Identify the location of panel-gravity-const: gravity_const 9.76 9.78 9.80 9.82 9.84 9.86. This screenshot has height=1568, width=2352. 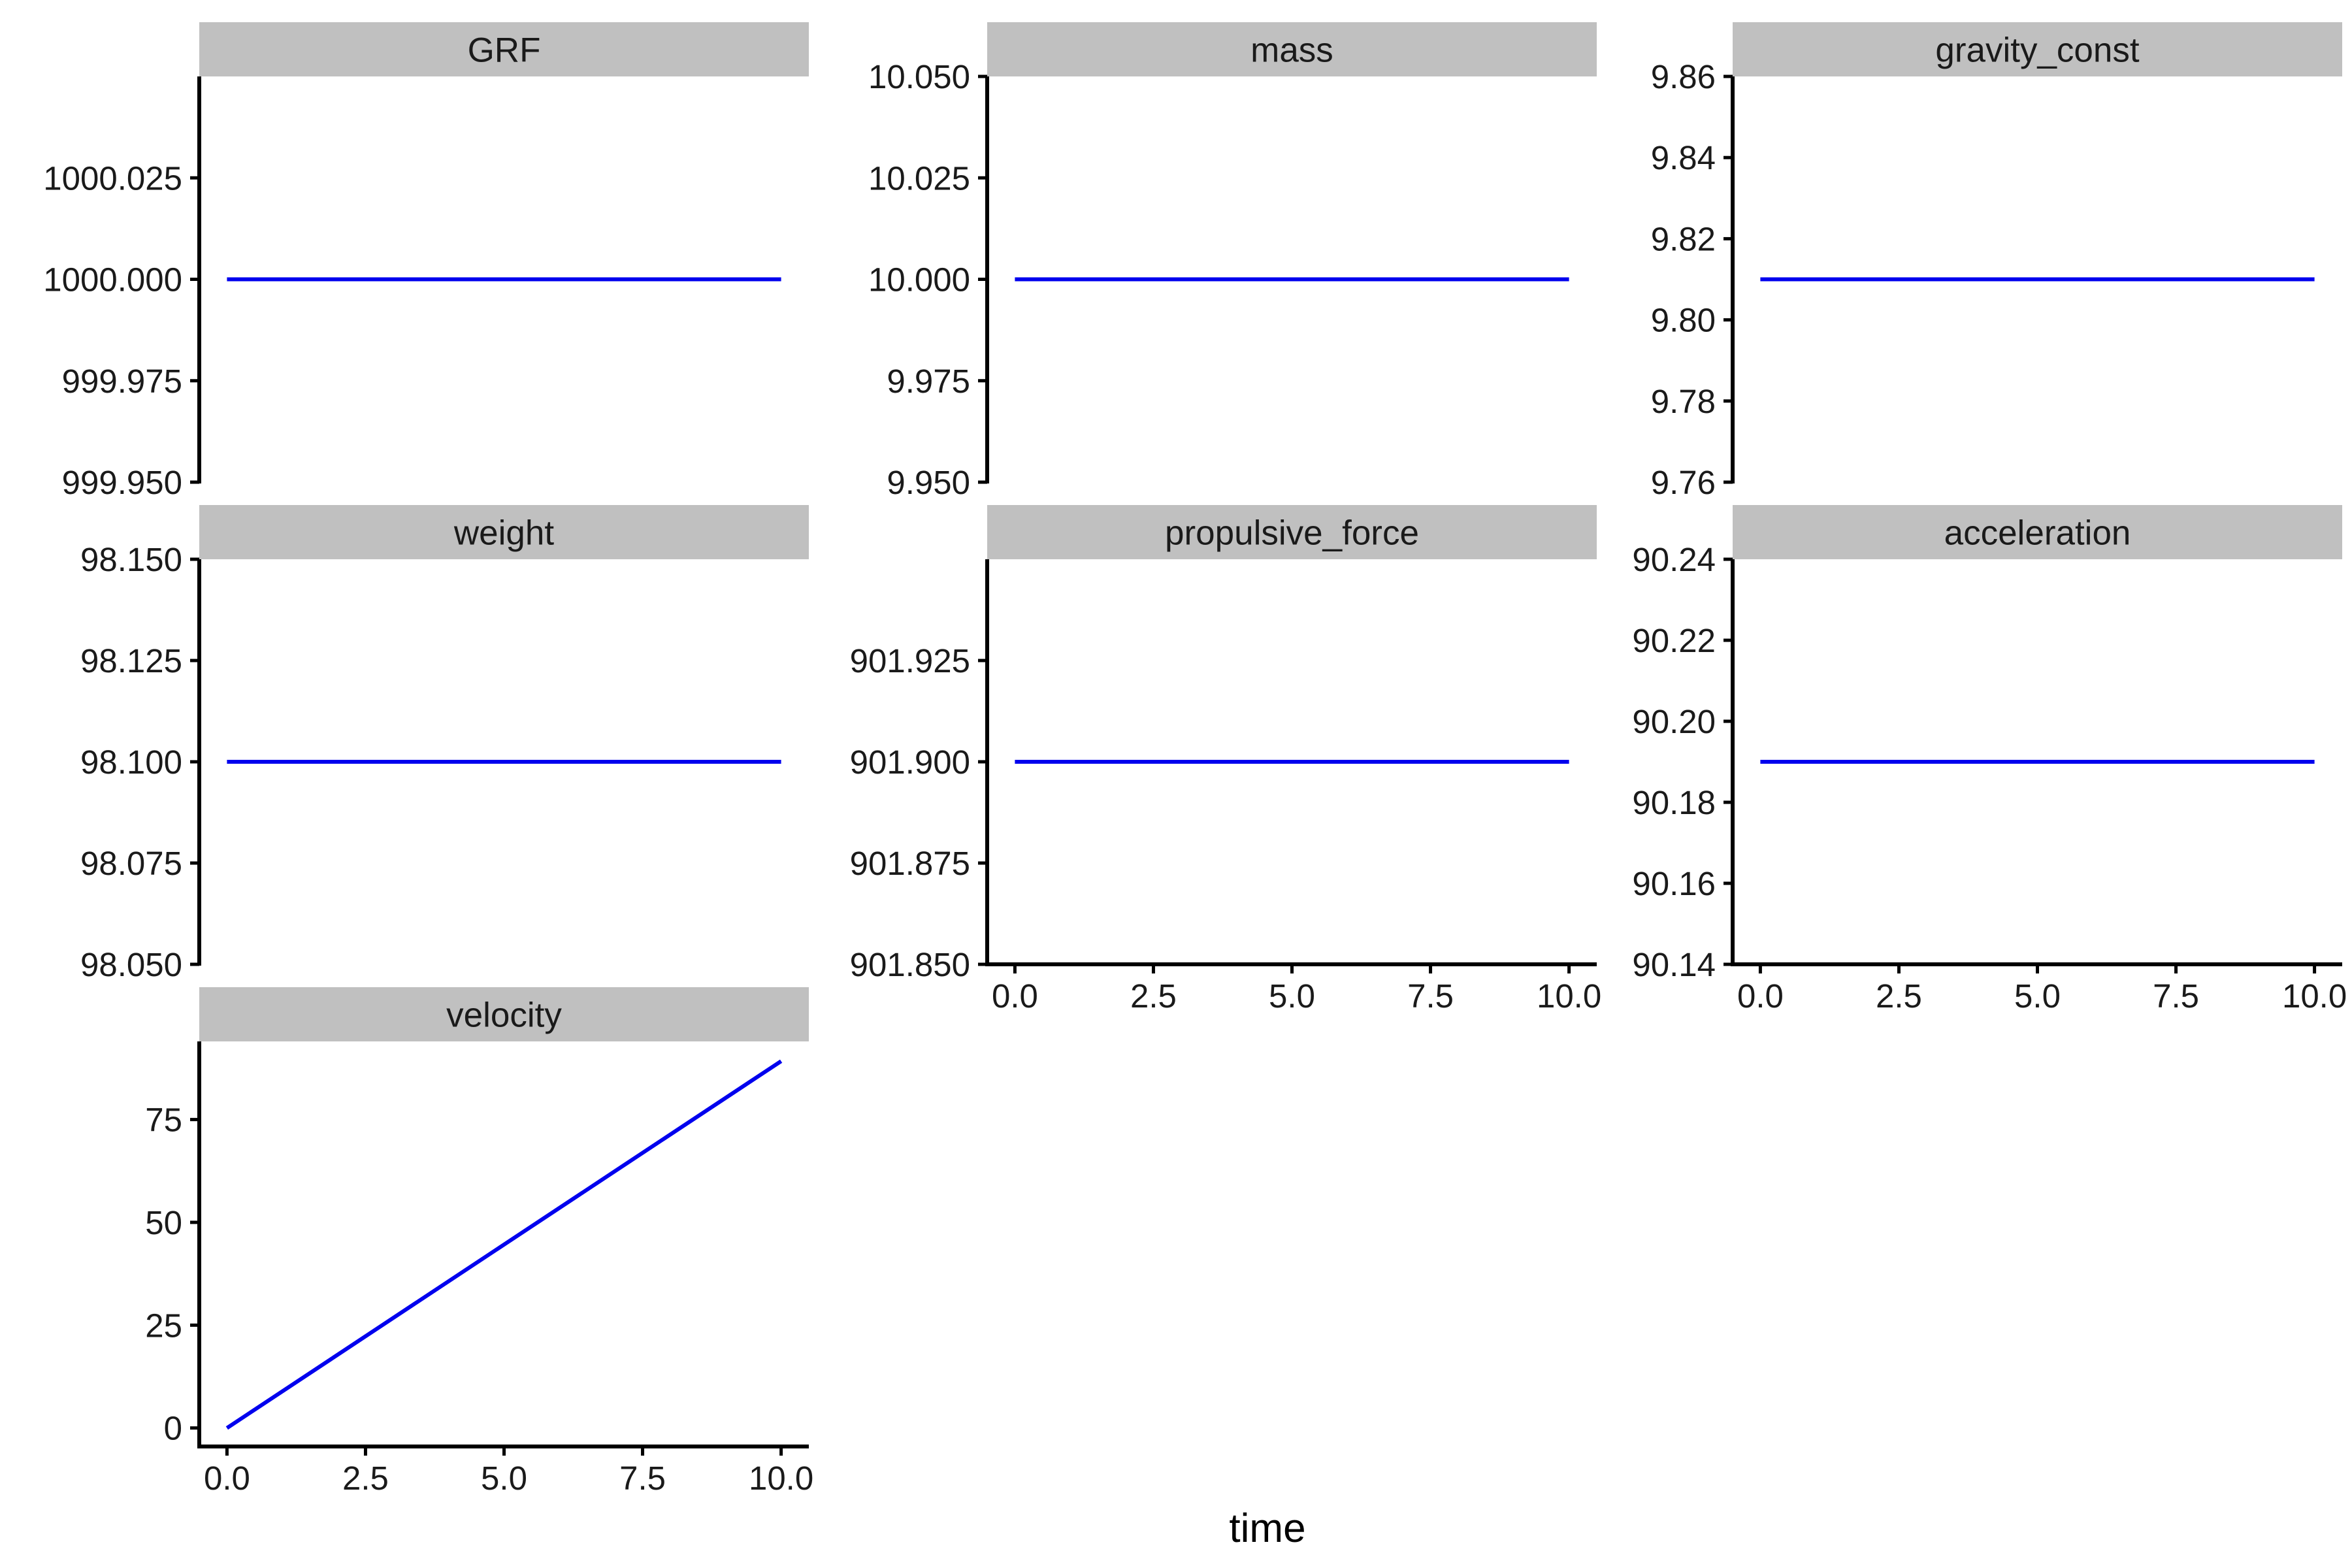
(1996, 261).